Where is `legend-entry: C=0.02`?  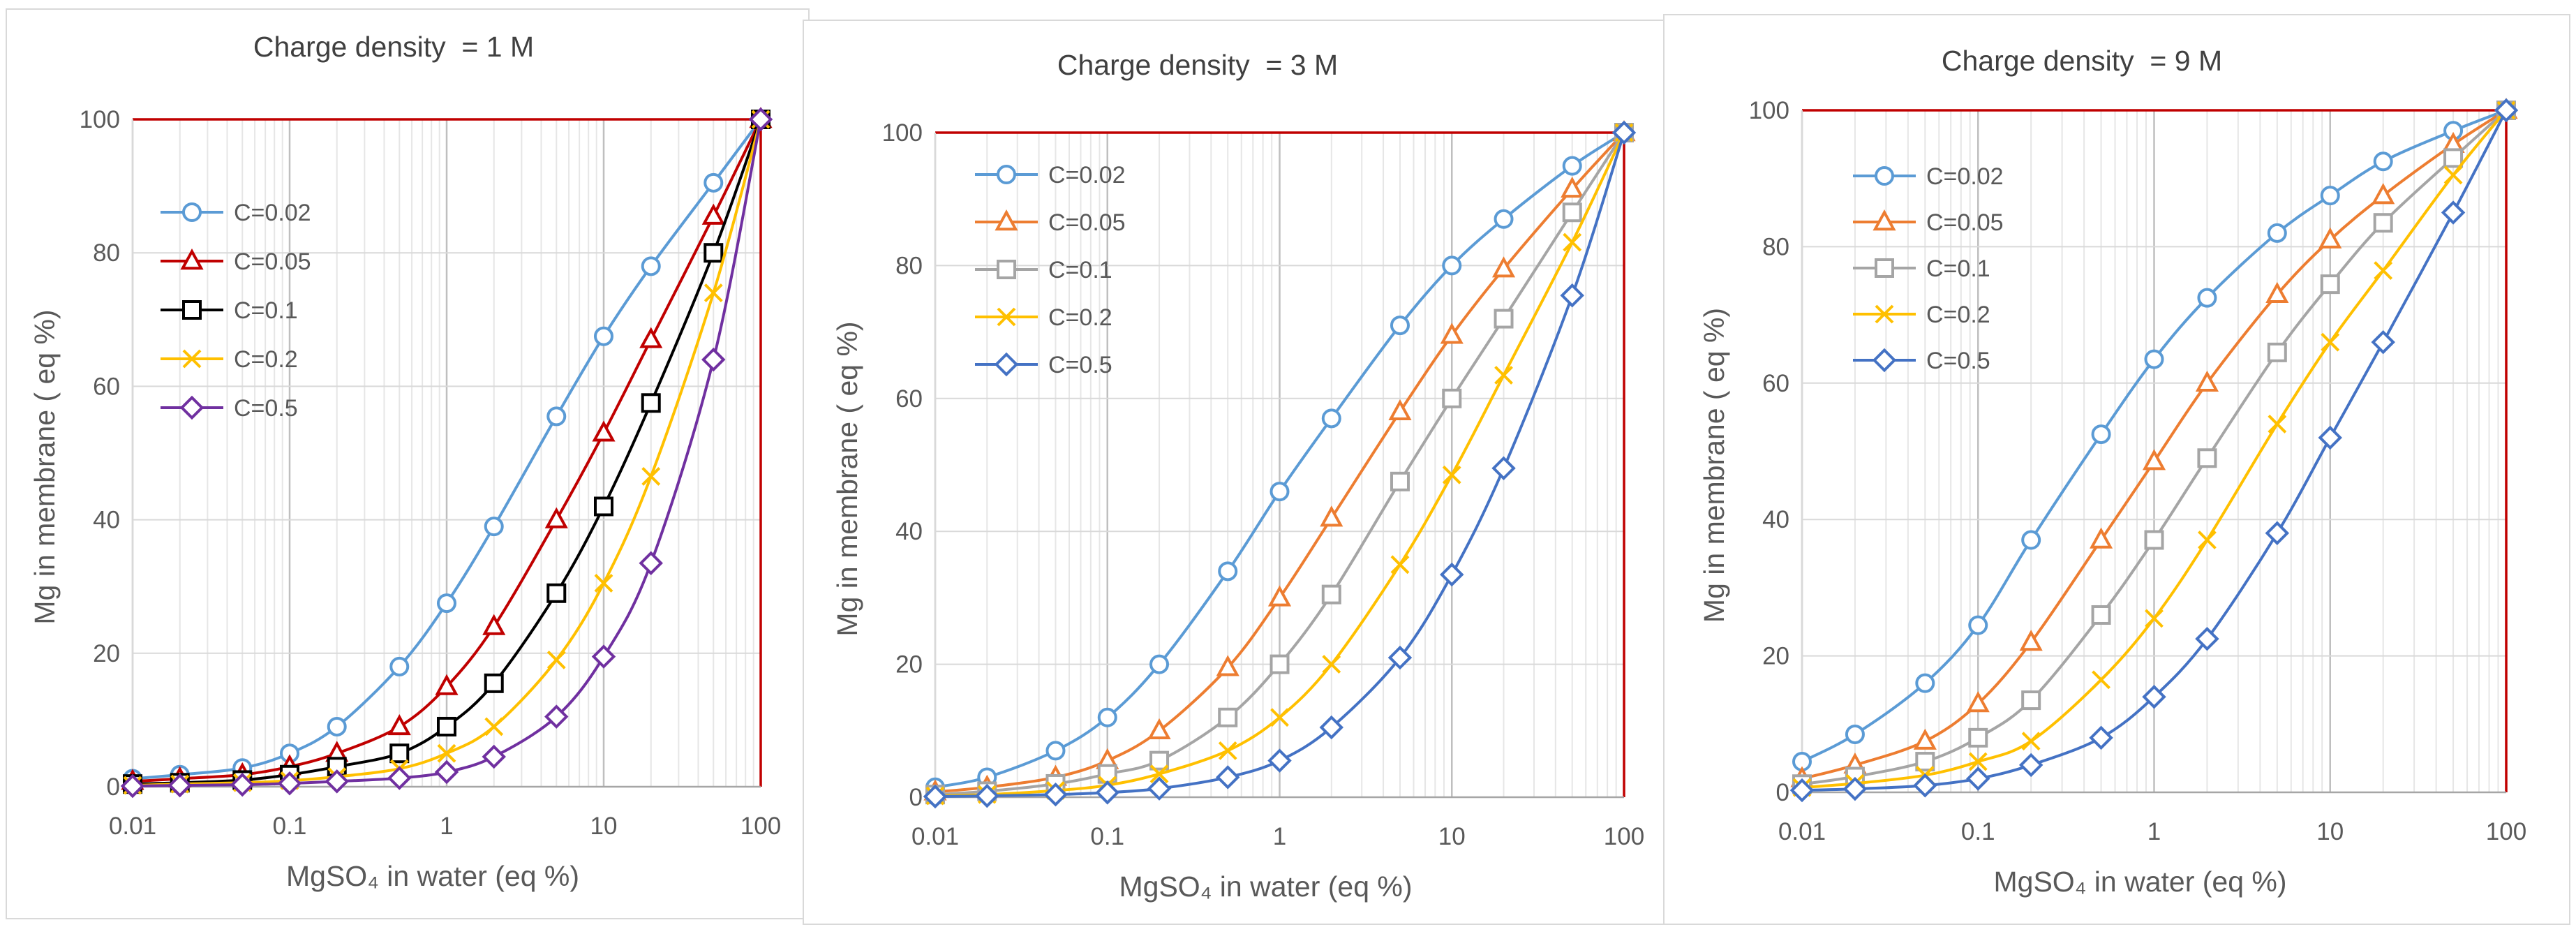
legend-entry: C=0.02 is located at coordinates (1928, 176).